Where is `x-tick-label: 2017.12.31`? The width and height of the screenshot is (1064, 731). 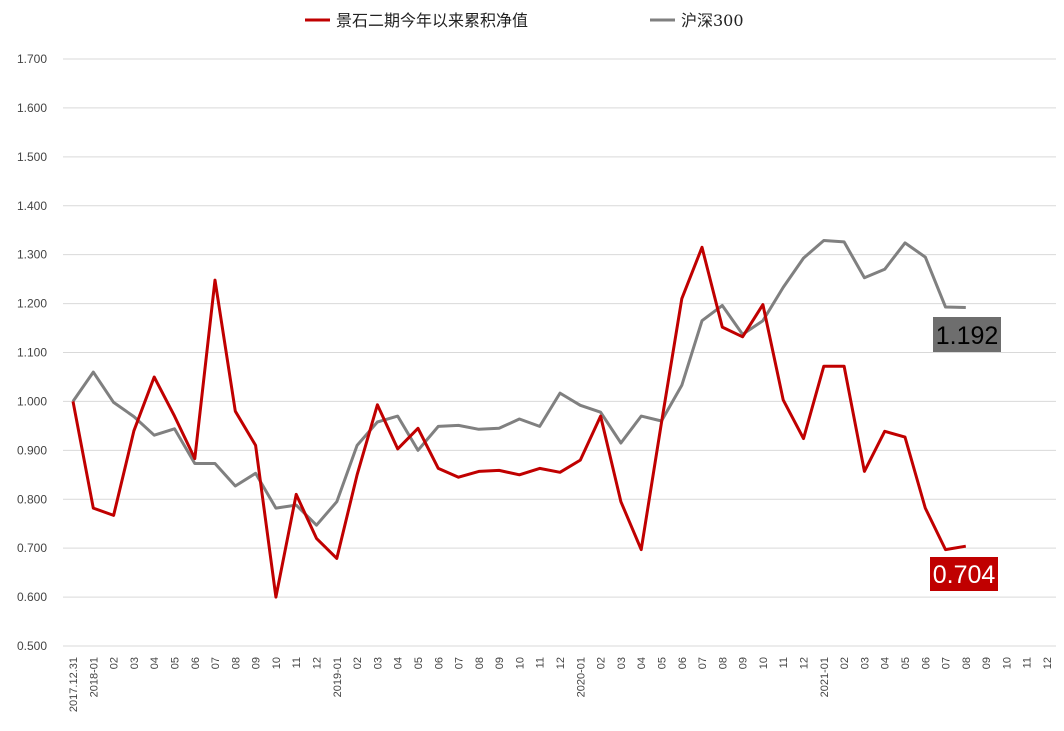
x-tick-label: 2017.12.31 is located at coordinates (74, 684).